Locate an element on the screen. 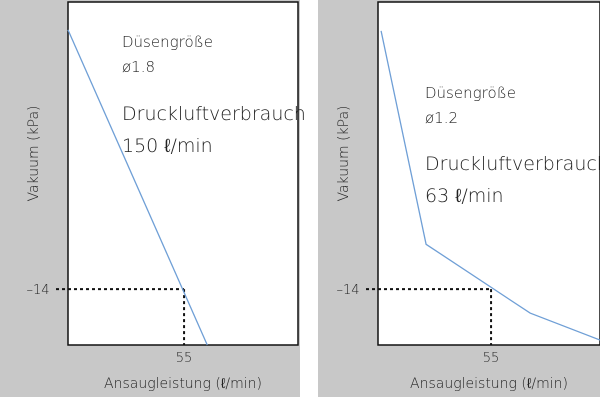 The width and height of the screenshot is (600, 397). annotation: 150 ℓ/min is located at coordinates (167, 146).